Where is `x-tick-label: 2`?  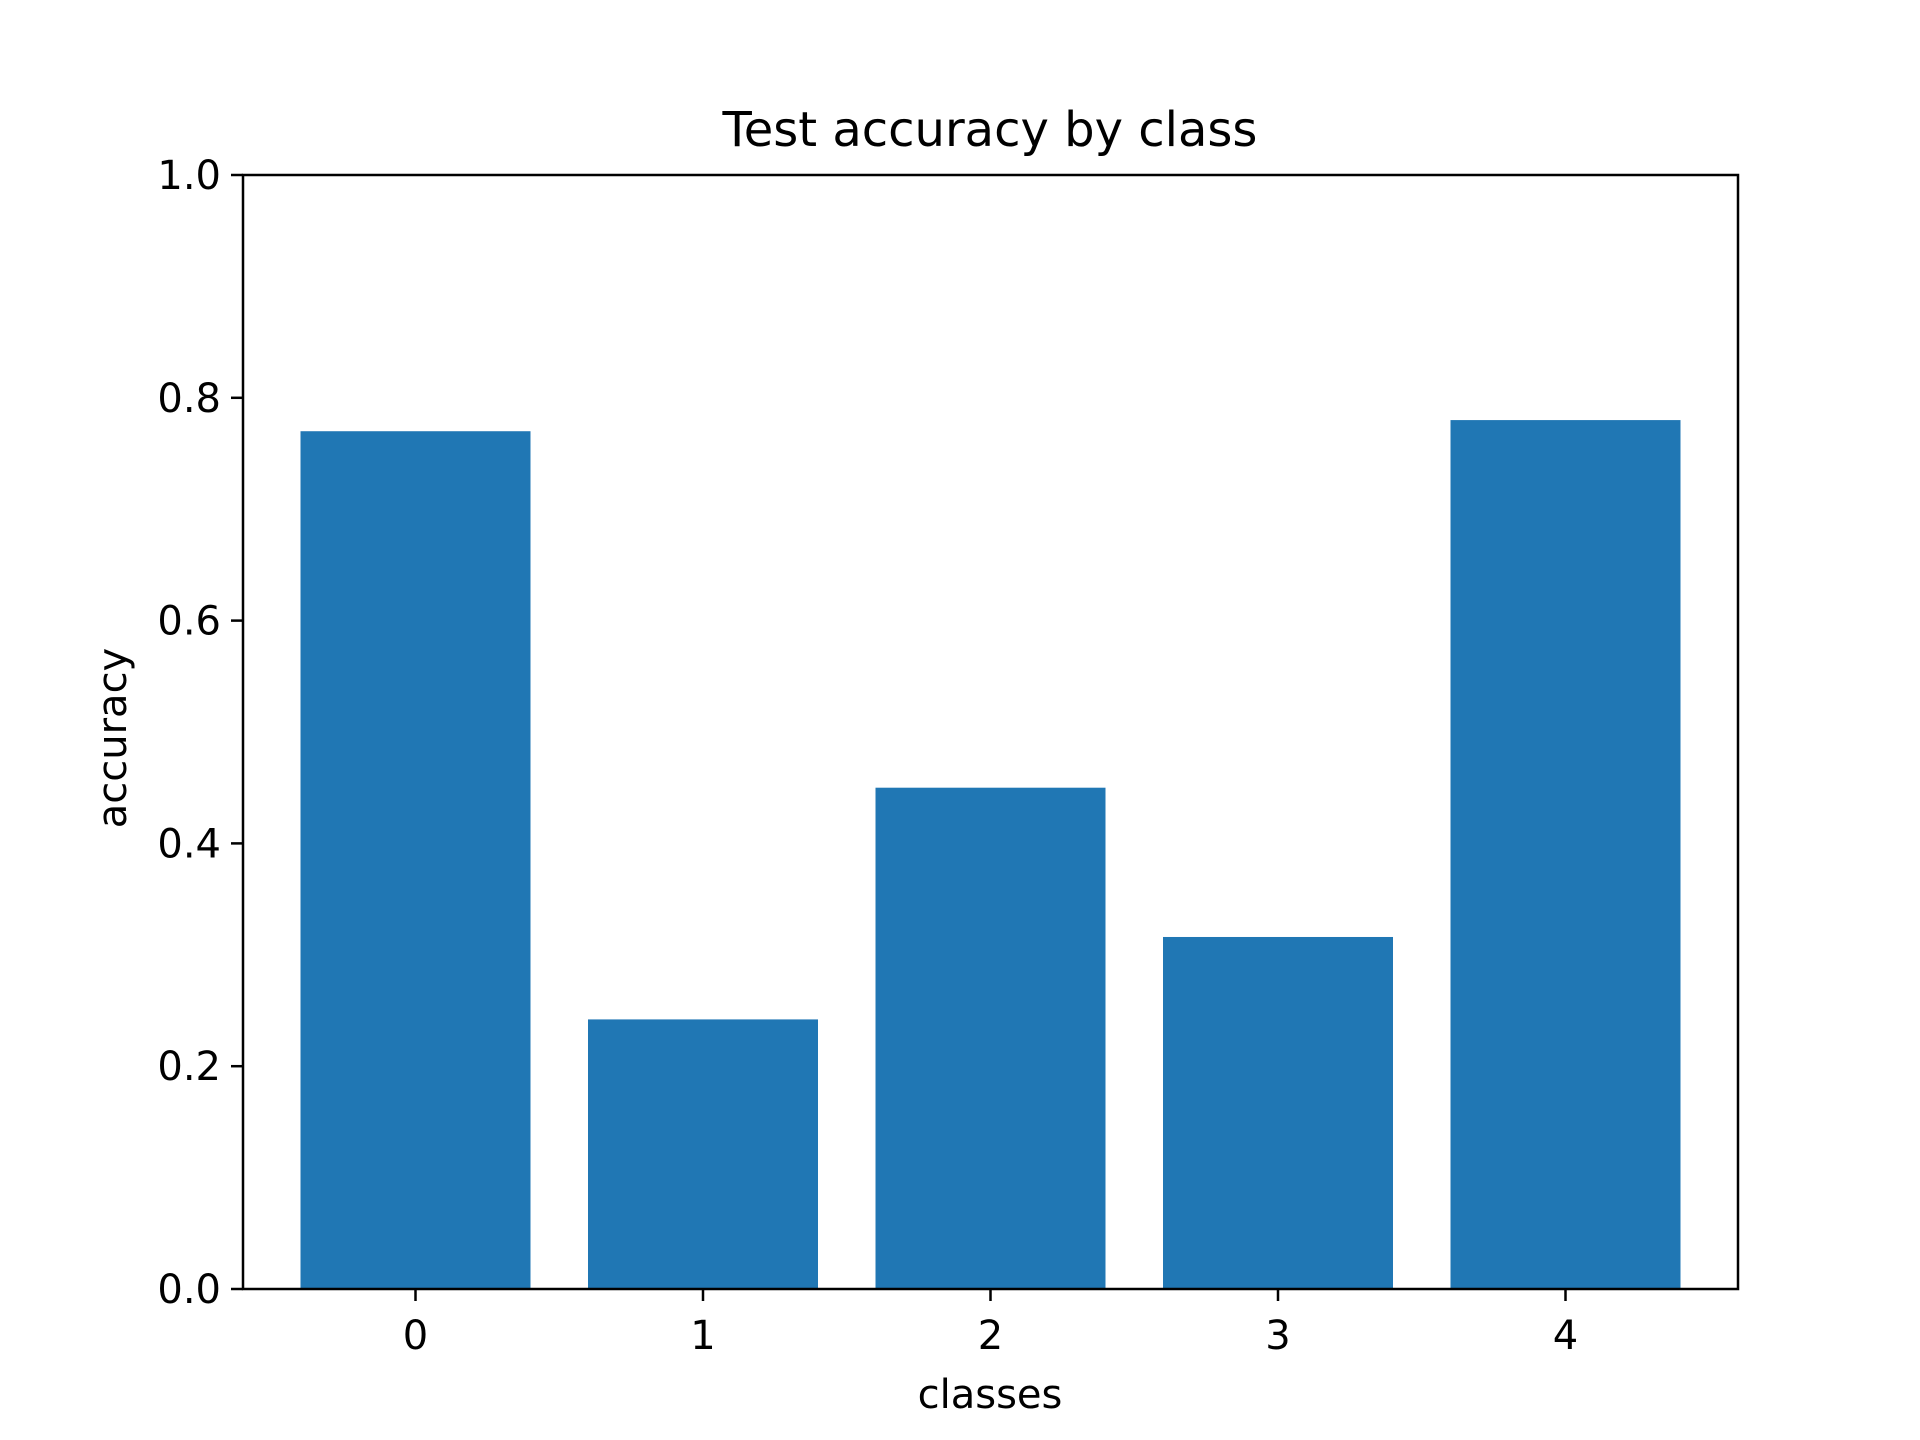 x-tick-label: 2 is located at coordinates (990, 1336).